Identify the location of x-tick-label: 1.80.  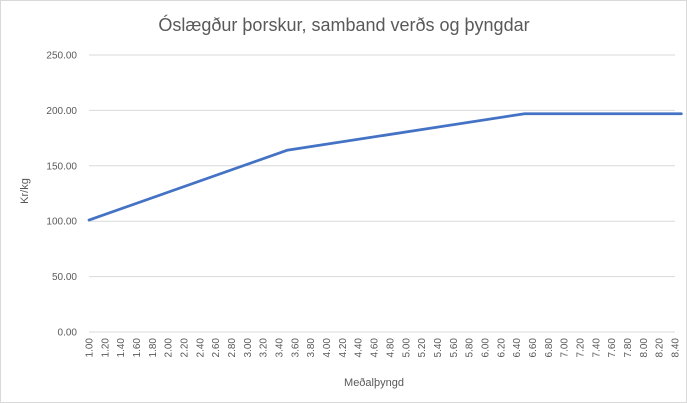
(153, 348).